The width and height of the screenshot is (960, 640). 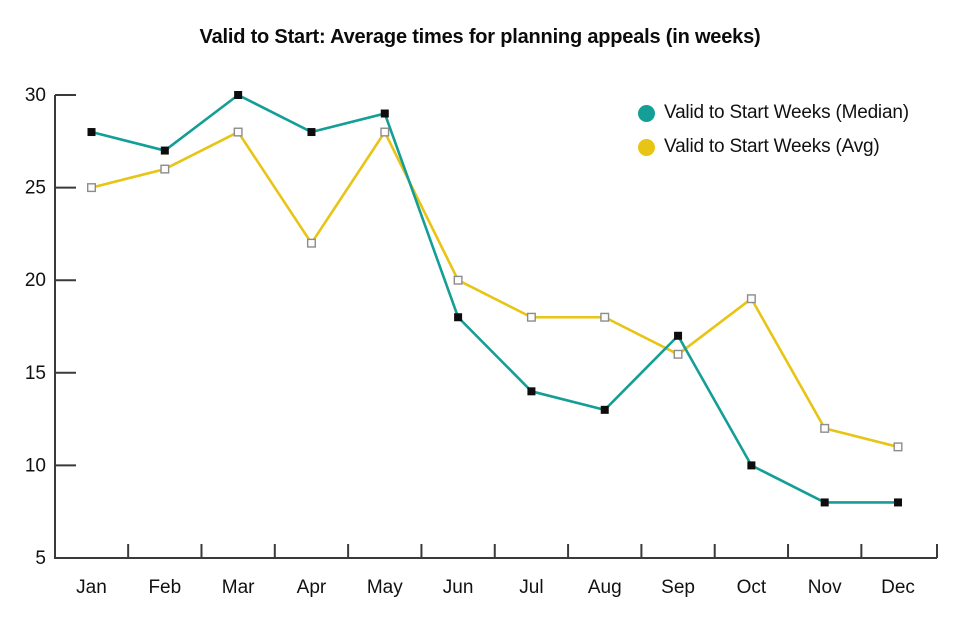 What do you see at coordinates (458, 587) in the screenshot?
I see `x-tick-label: Jun` at bounding box center [458, 587].